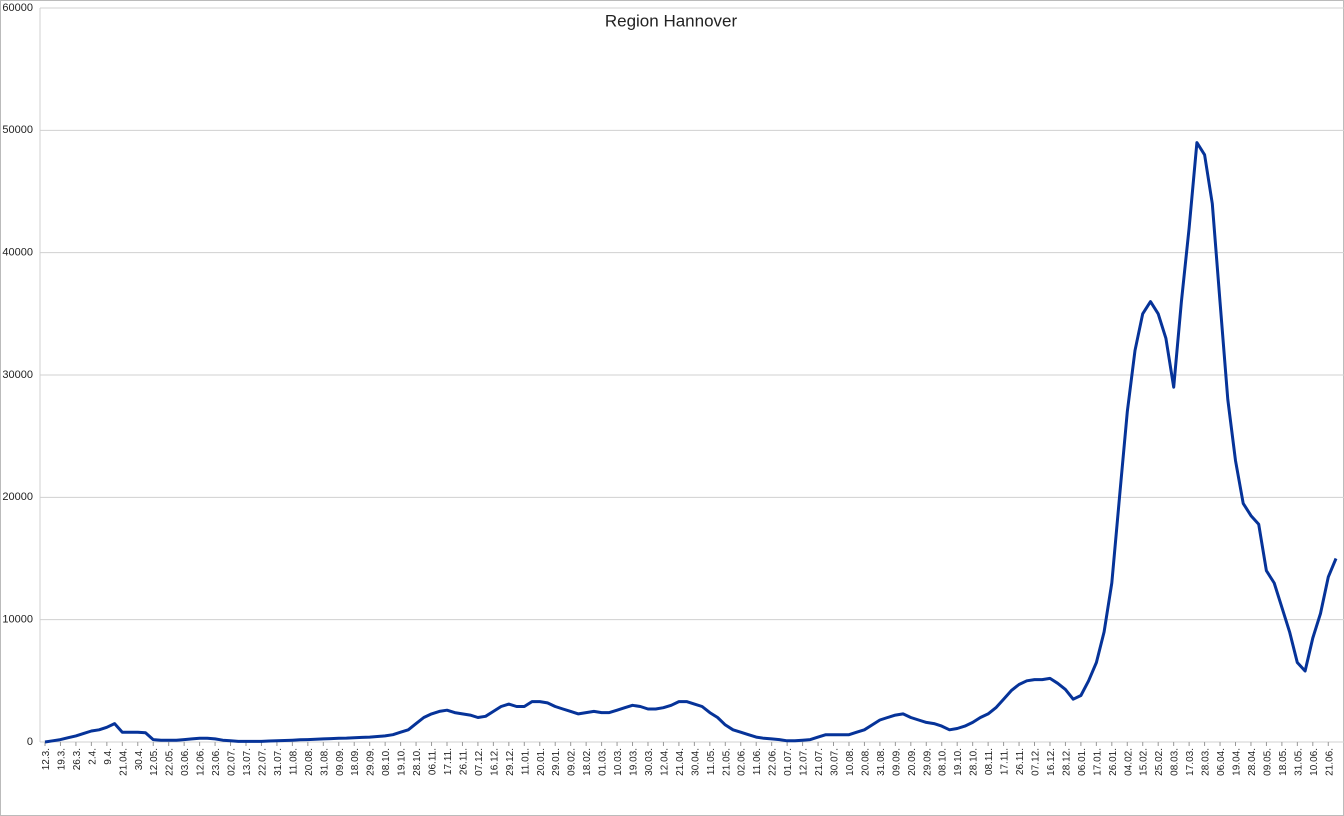 The image size is (1344, 816). Describe the element at coordinates (216, 762) in the screenshot. I see `x-tick-label: 23.06.` at that location.